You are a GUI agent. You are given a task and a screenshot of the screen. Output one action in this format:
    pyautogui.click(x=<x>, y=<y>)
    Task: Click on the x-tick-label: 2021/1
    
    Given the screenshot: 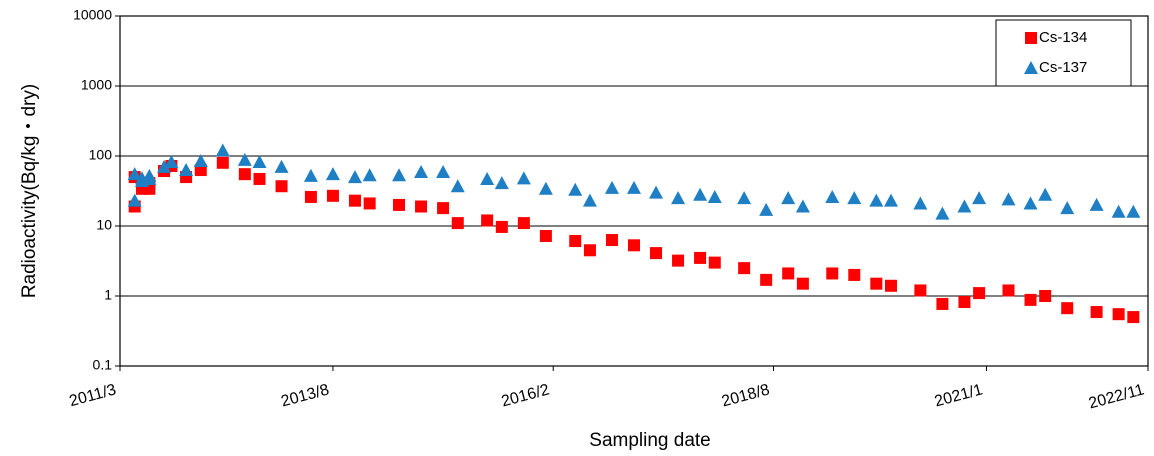 What is the action you would take?
    pyautogui.click(x=959, y=395)
    